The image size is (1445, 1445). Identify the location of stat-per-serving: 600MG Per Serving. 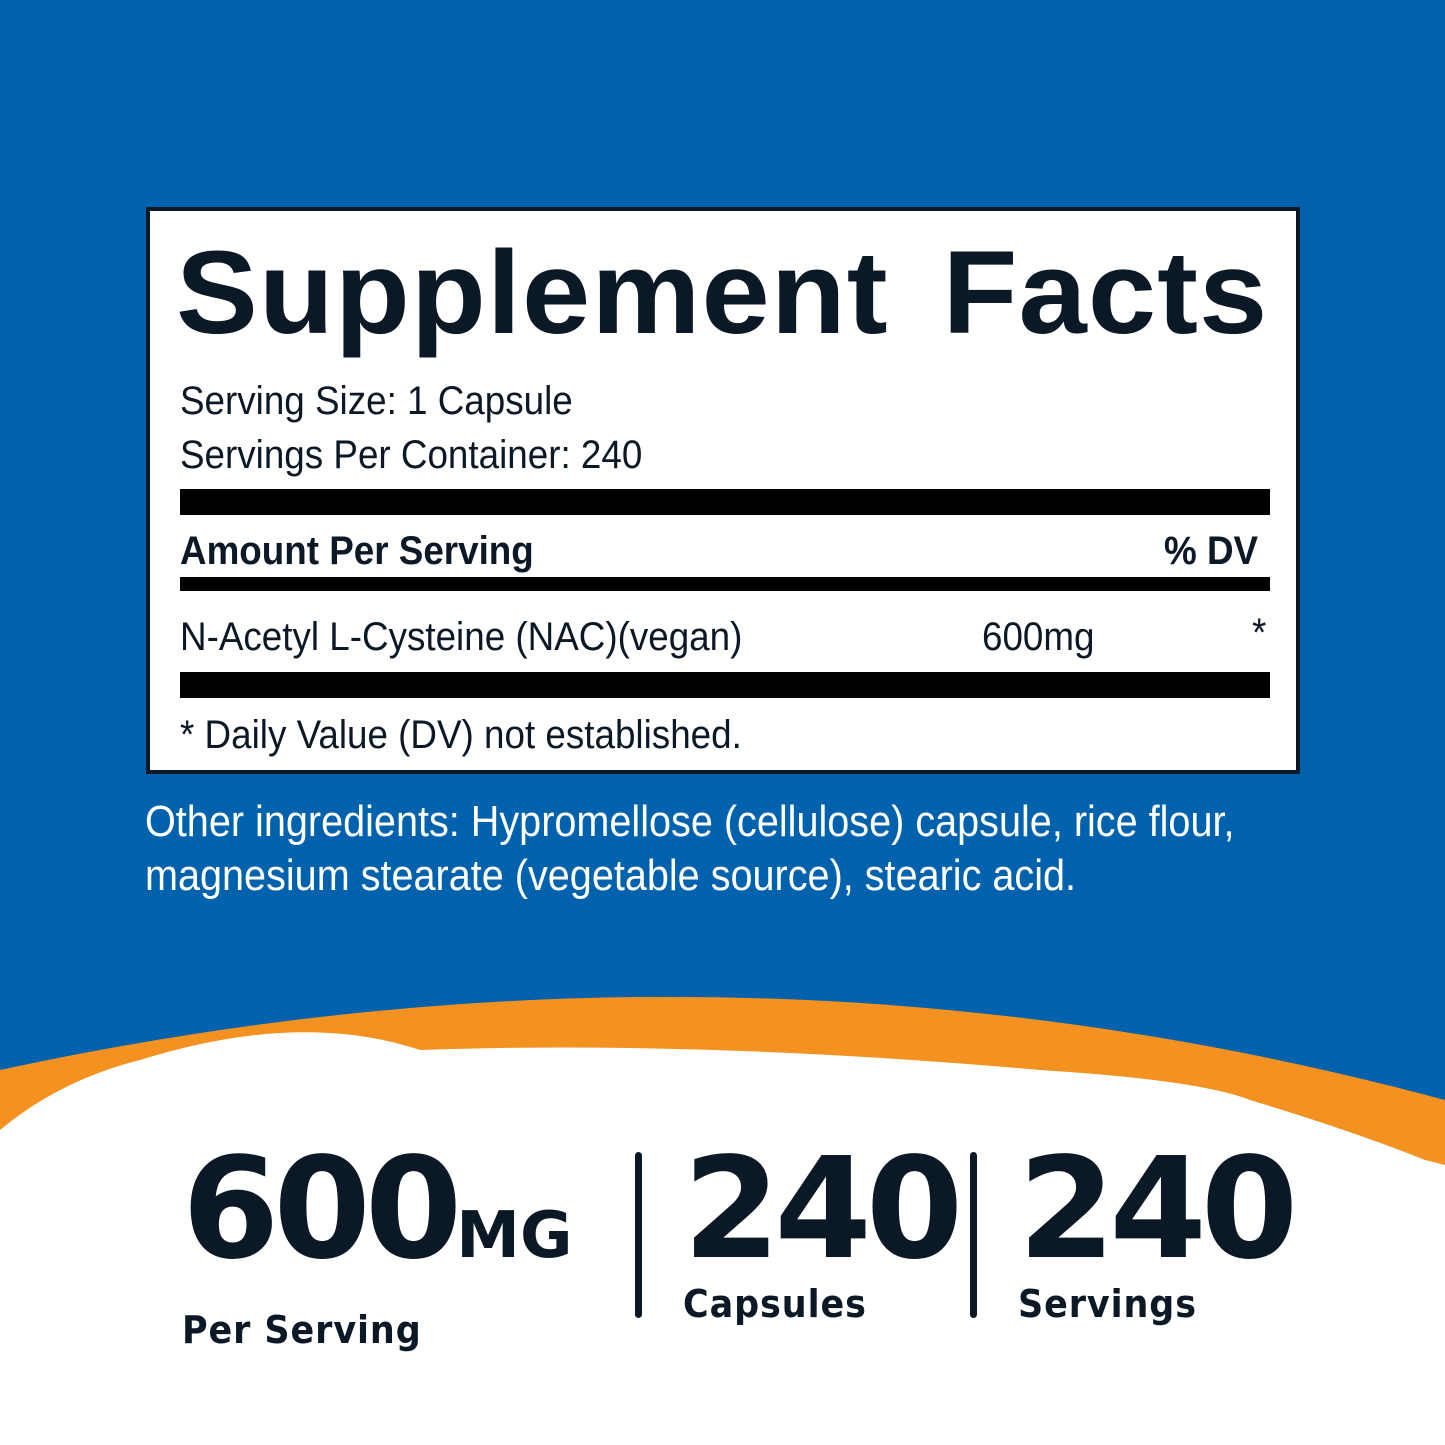
(377, 1246).